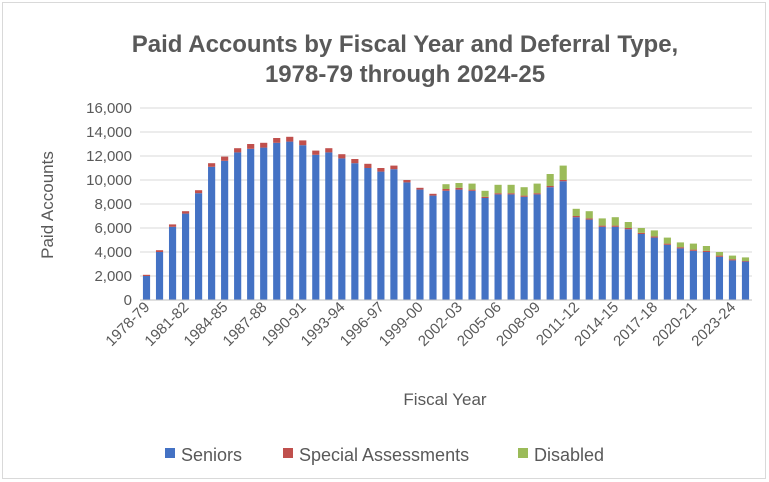 This screenshot has width=769, height=482. I want to click on y-tick-label: 4,000, so click(113, 252).